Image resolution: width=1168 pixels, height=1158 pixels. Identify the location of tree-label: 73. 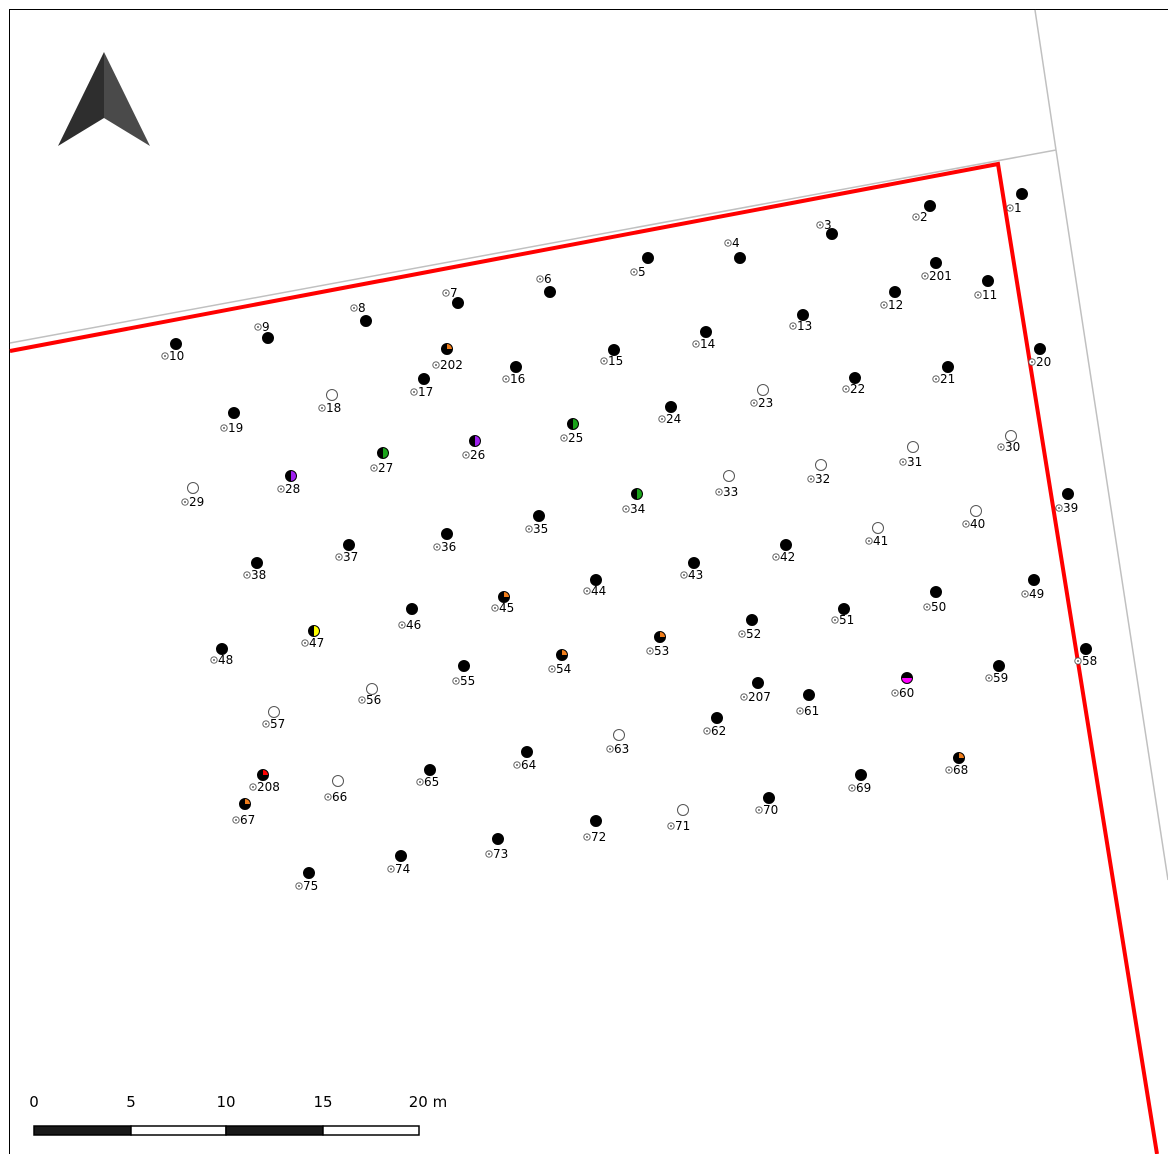
(500, 854).